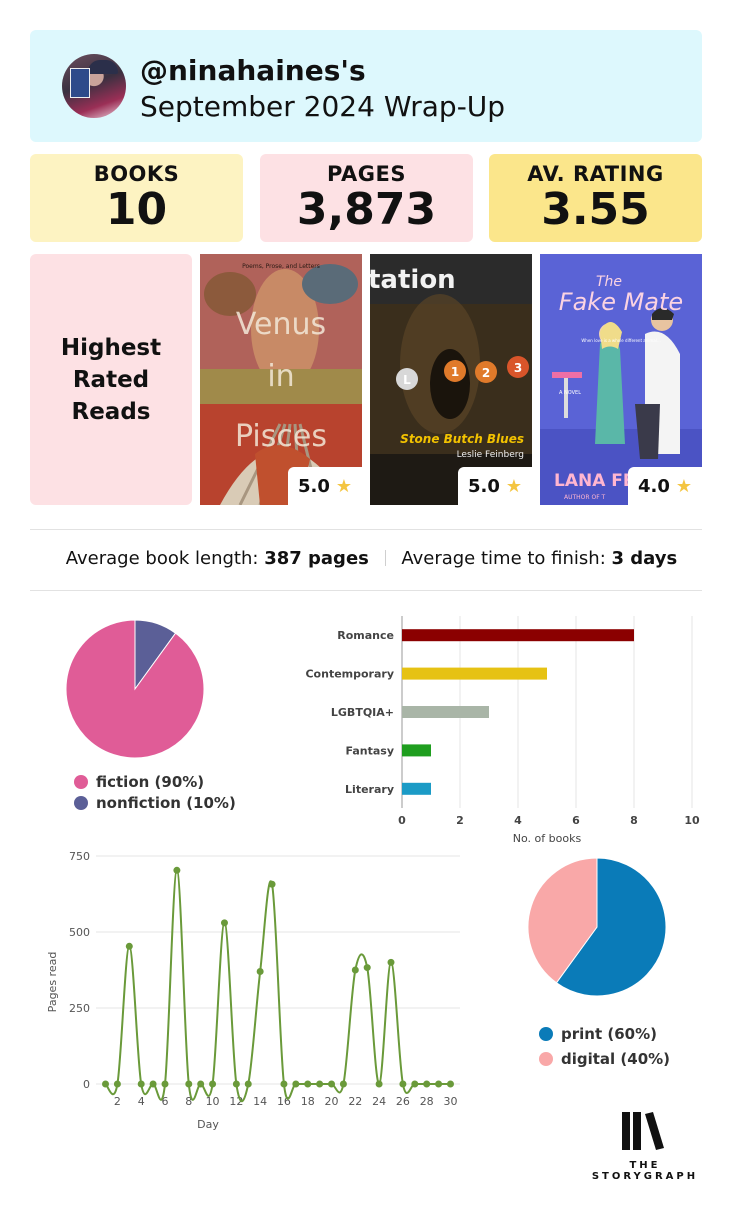  What do you see at coordinates (518, 820) in the screenshot?
I see `bar-x-tick-label: 4` at bounding box center [518, 820].